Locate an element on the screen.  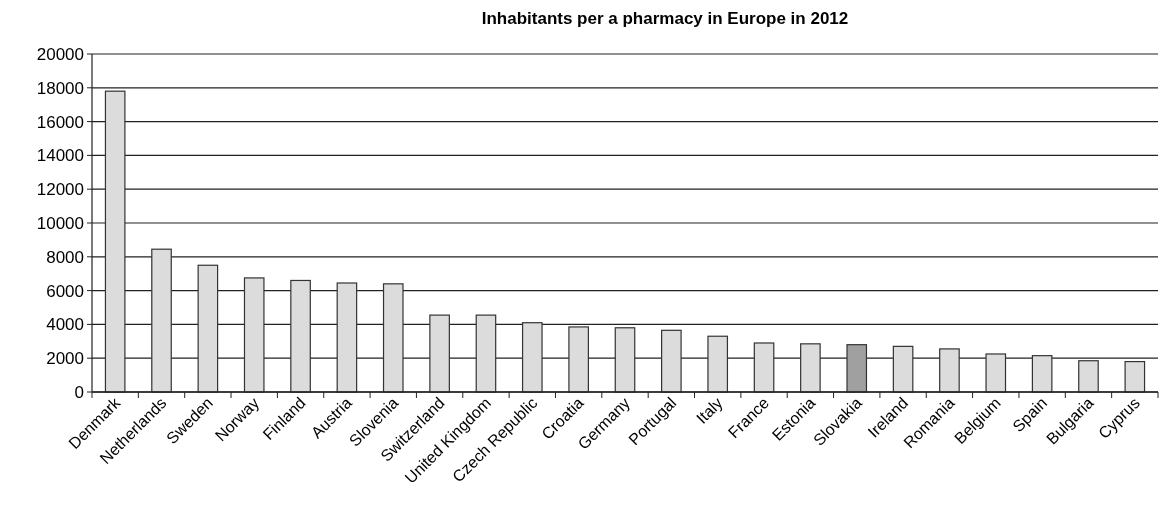
y-tick-label: 14000 is located at coordinates (60, 156).